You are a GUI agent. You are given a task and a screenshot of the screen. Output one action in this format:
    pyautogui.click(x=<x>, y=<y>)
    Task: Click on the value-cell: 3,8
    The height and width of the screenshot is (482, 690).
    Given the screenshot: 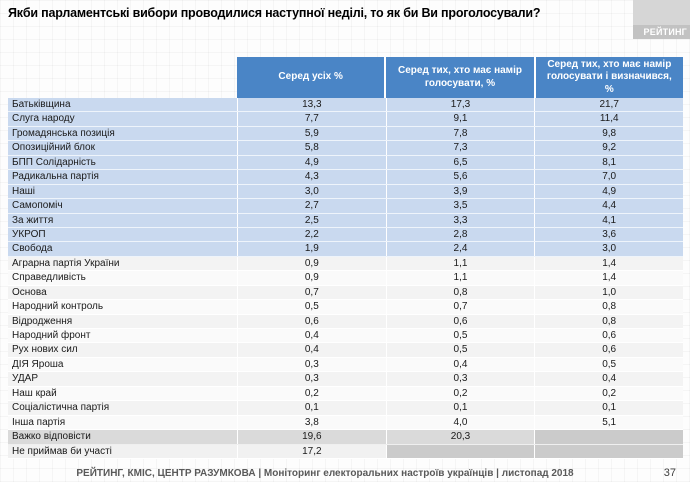 What is the action you would take?
    pyautogui.click(x=311, y=422)
    